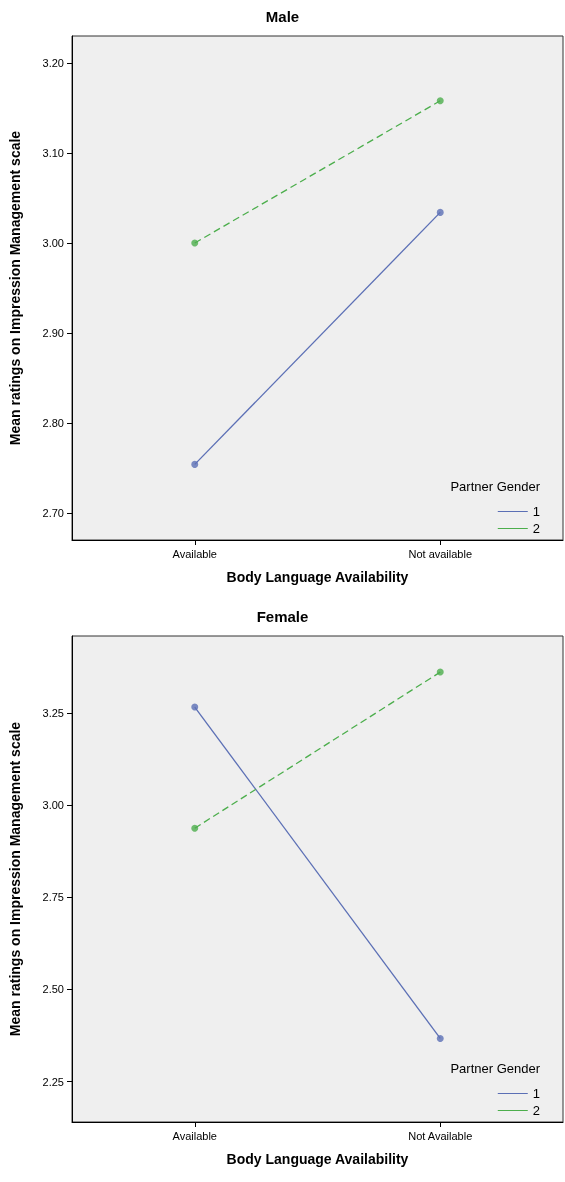  I want to click on y-tick-label: 2.50, so click(53, 989).